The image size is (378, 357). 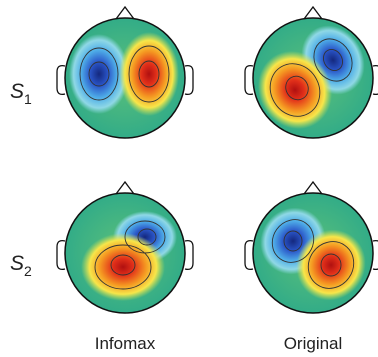 I want to click on topomap-original-s1, so click(x=311, y=72).